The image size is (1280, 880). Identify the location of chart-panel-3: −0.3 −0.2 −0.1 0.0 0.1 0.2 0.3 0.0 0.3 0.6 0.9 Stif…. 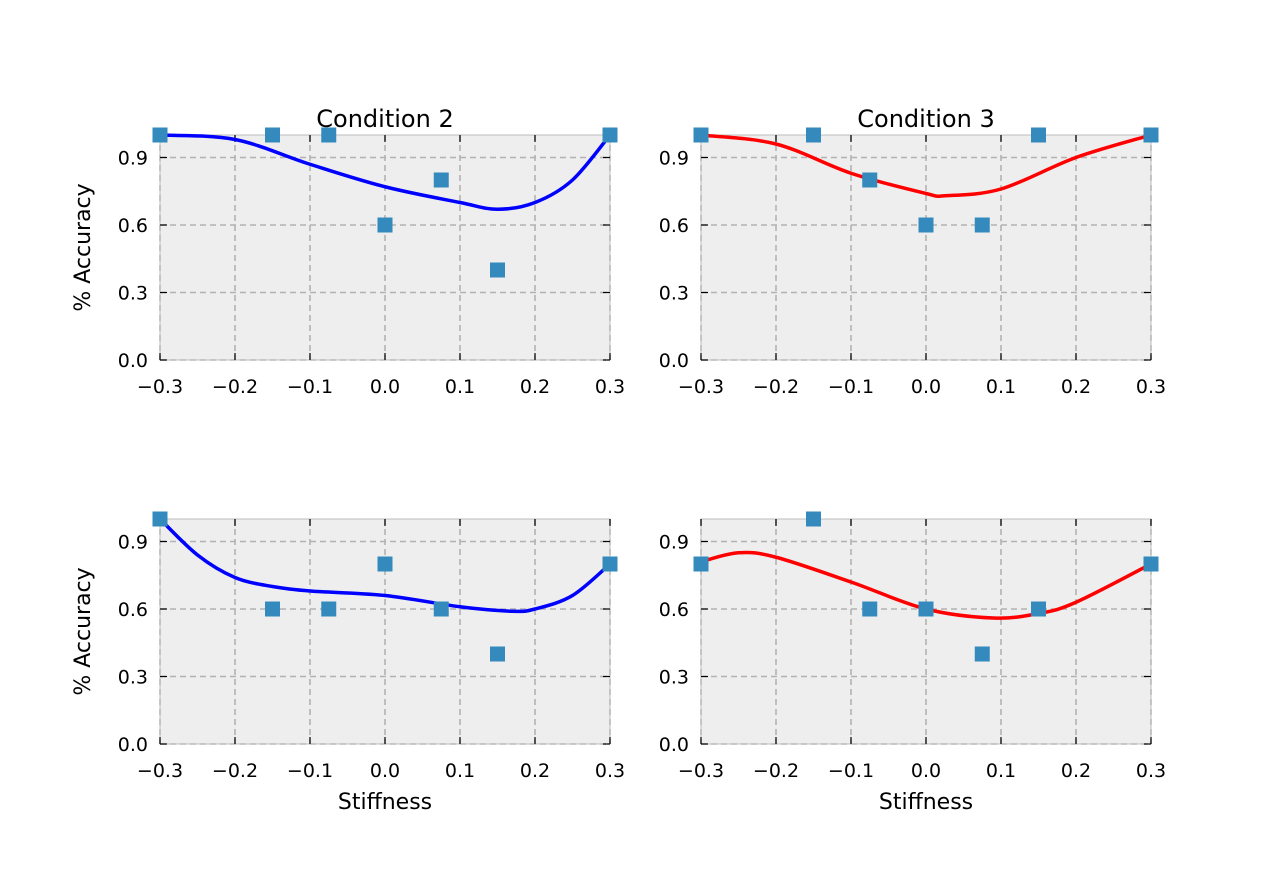
(348, 663).